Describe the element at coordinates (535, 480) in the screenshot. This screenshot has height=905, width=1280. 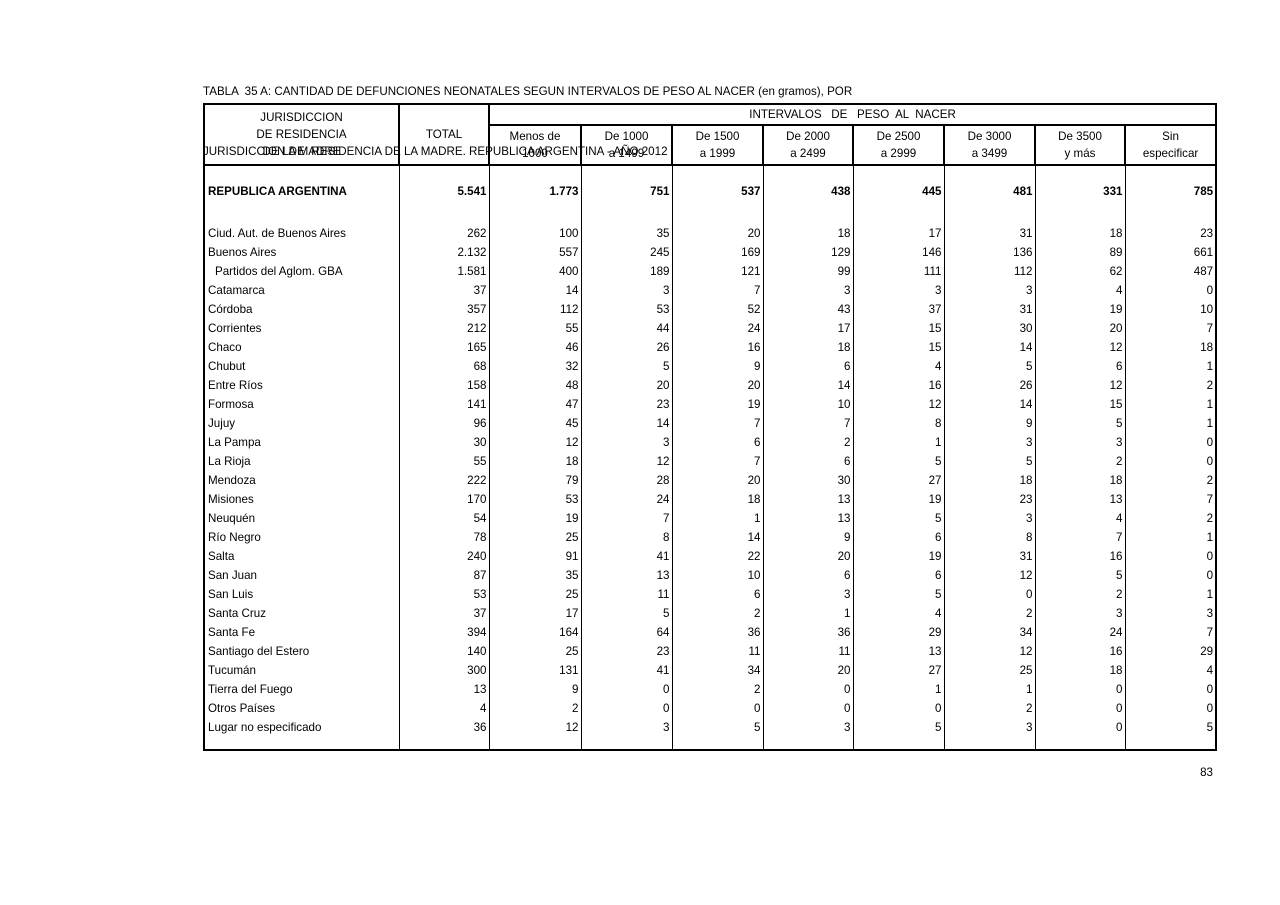
I see `value-cell: 79` at that location.